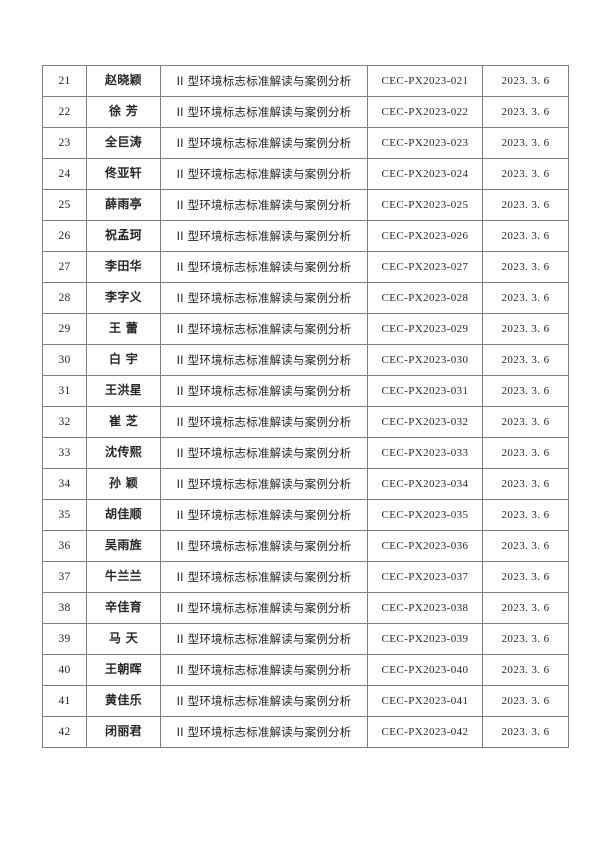  I want to click on certificate-number-cell: CEC-PX2023-022, so click(425, 112).